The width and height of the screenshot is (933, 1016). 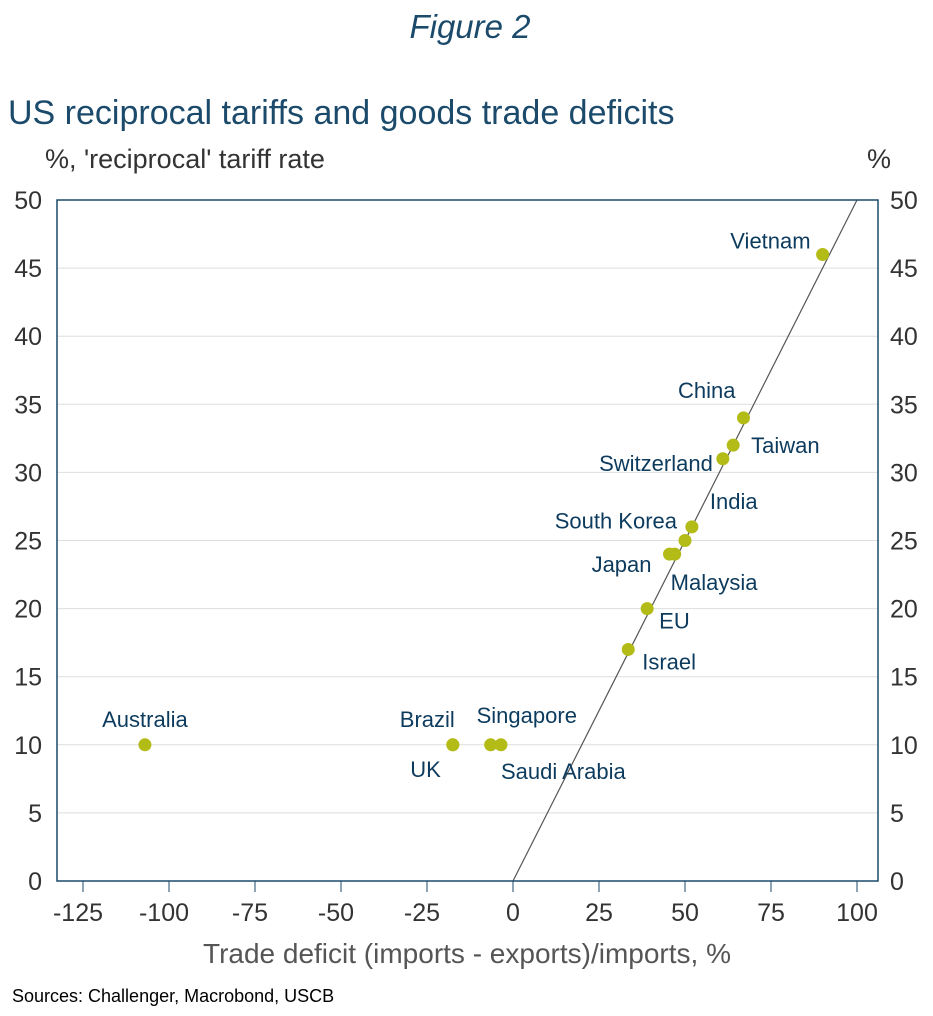 What do you see at coordinates (35, 814) in the screenshot?
I see `y-tick-label-left: 5` at bounding box center [35, 814].